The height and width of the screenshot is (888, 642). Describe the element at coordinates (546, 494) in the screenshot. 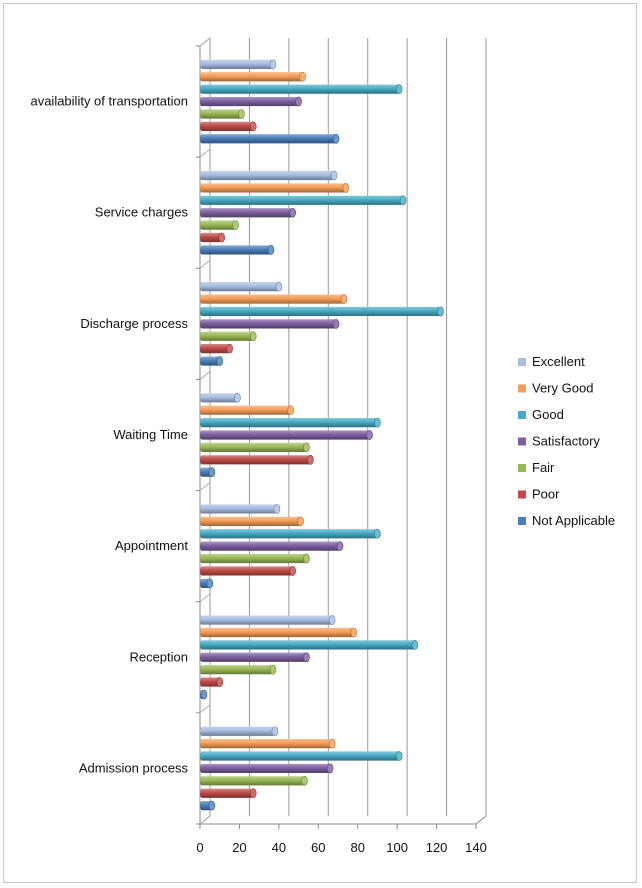

I see `svg-text: Poor` at that location.